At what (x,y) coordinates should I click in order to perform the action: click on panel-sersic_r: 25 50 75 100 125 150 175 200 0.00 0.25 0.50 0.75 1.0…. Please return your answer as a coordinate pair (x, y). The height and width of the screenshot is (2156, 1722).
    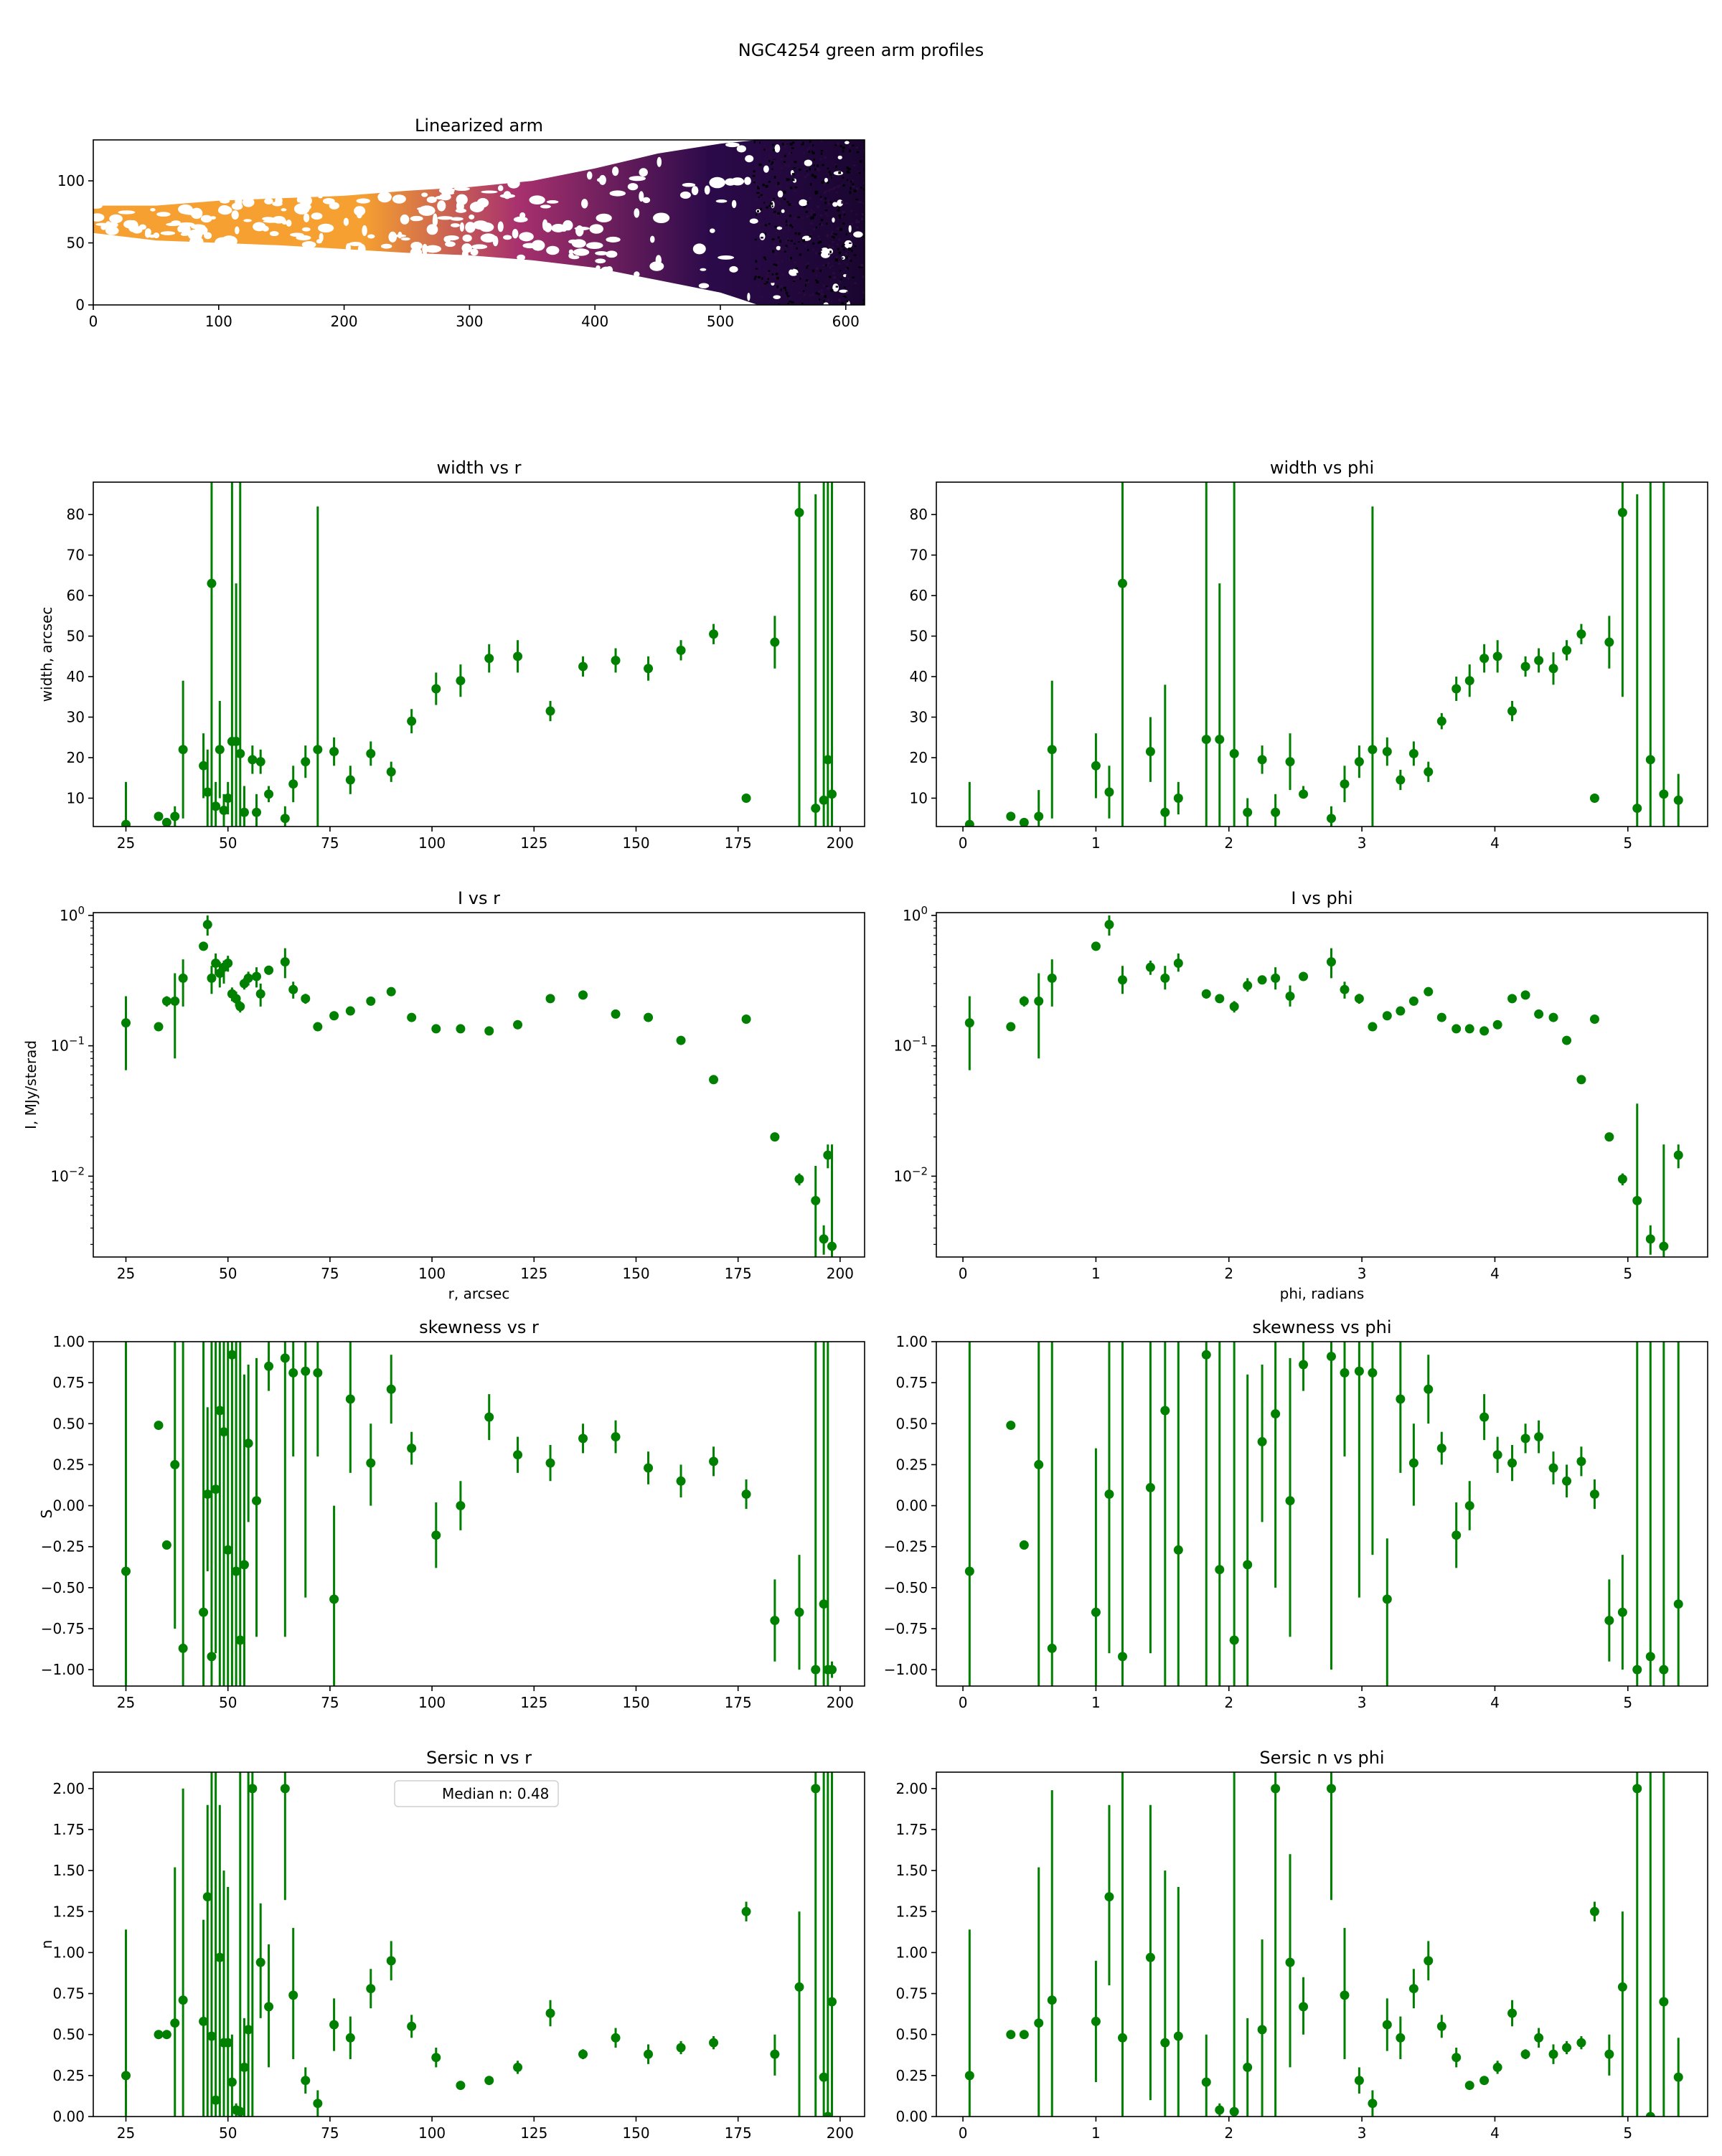
    Looking at the image, I should click on (452, 1945).